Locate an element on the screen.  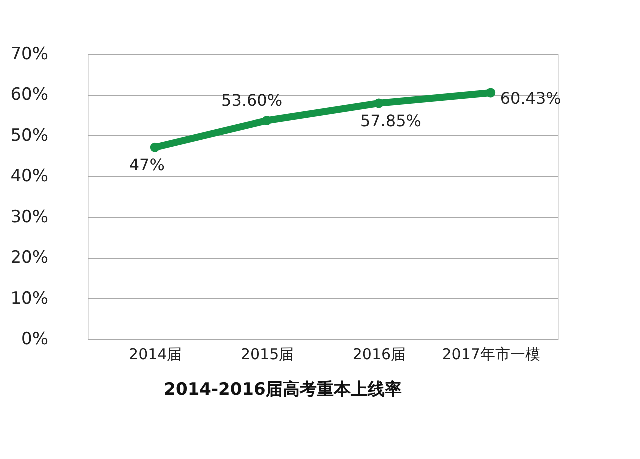
y-tick-label: 70% is located at coordinates (29, 54).